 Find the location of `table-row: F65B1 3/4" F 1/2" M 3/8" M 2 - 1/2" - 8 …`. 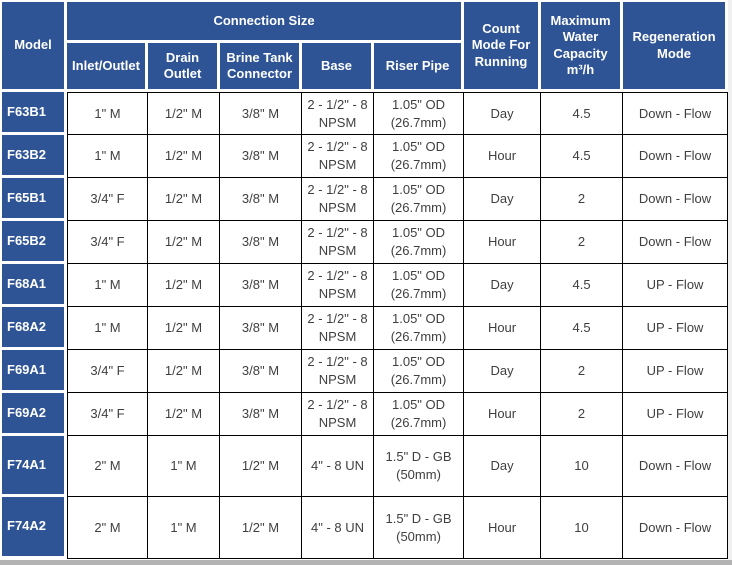

table-row: F65B1 3/4" F 1/2" M 3/8" M 2 - 1/2" - 8 … is located at coordinates (365, 199).